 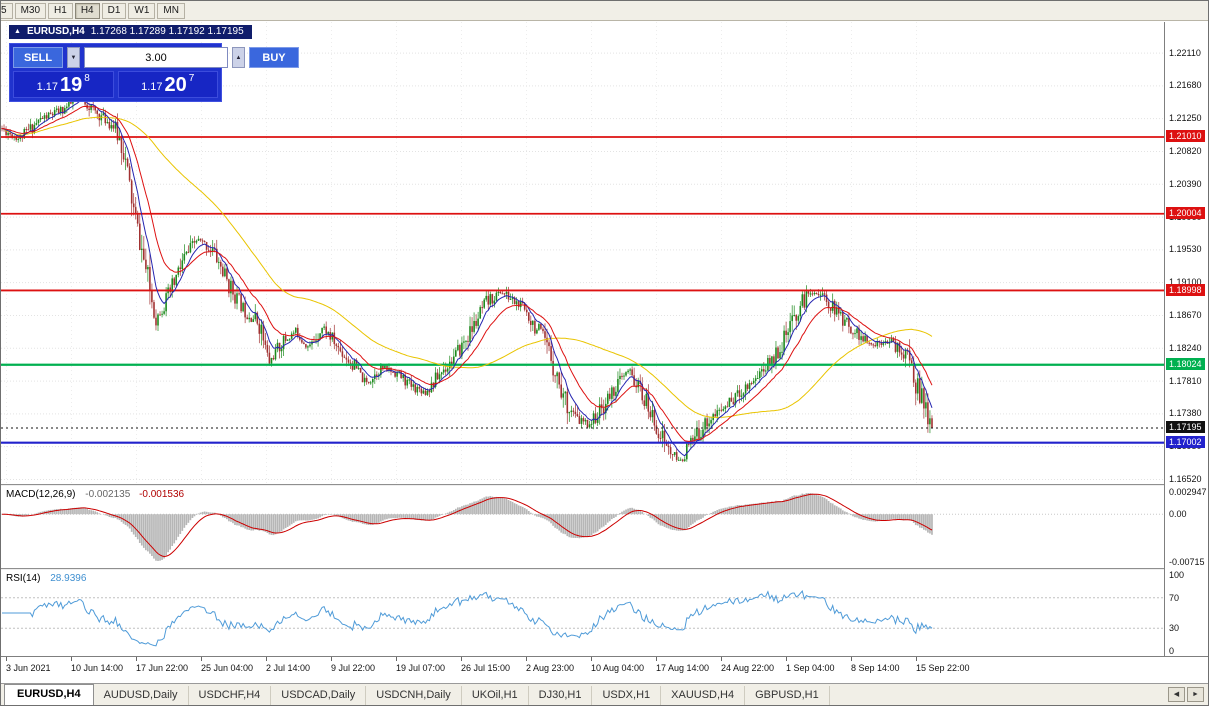 What do you see at coordinates (60, 10) in the screenshot?
I see `timeframe-button-H1: H1` at bounding box center [60, 10].